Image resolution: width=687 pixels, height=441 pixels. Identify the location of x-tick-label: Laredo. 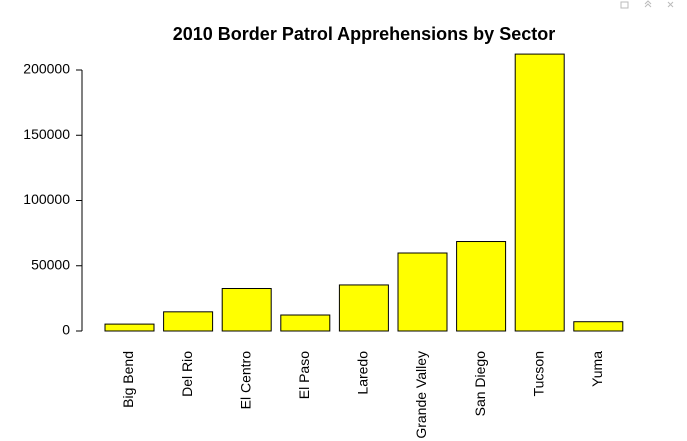
(363, 373).